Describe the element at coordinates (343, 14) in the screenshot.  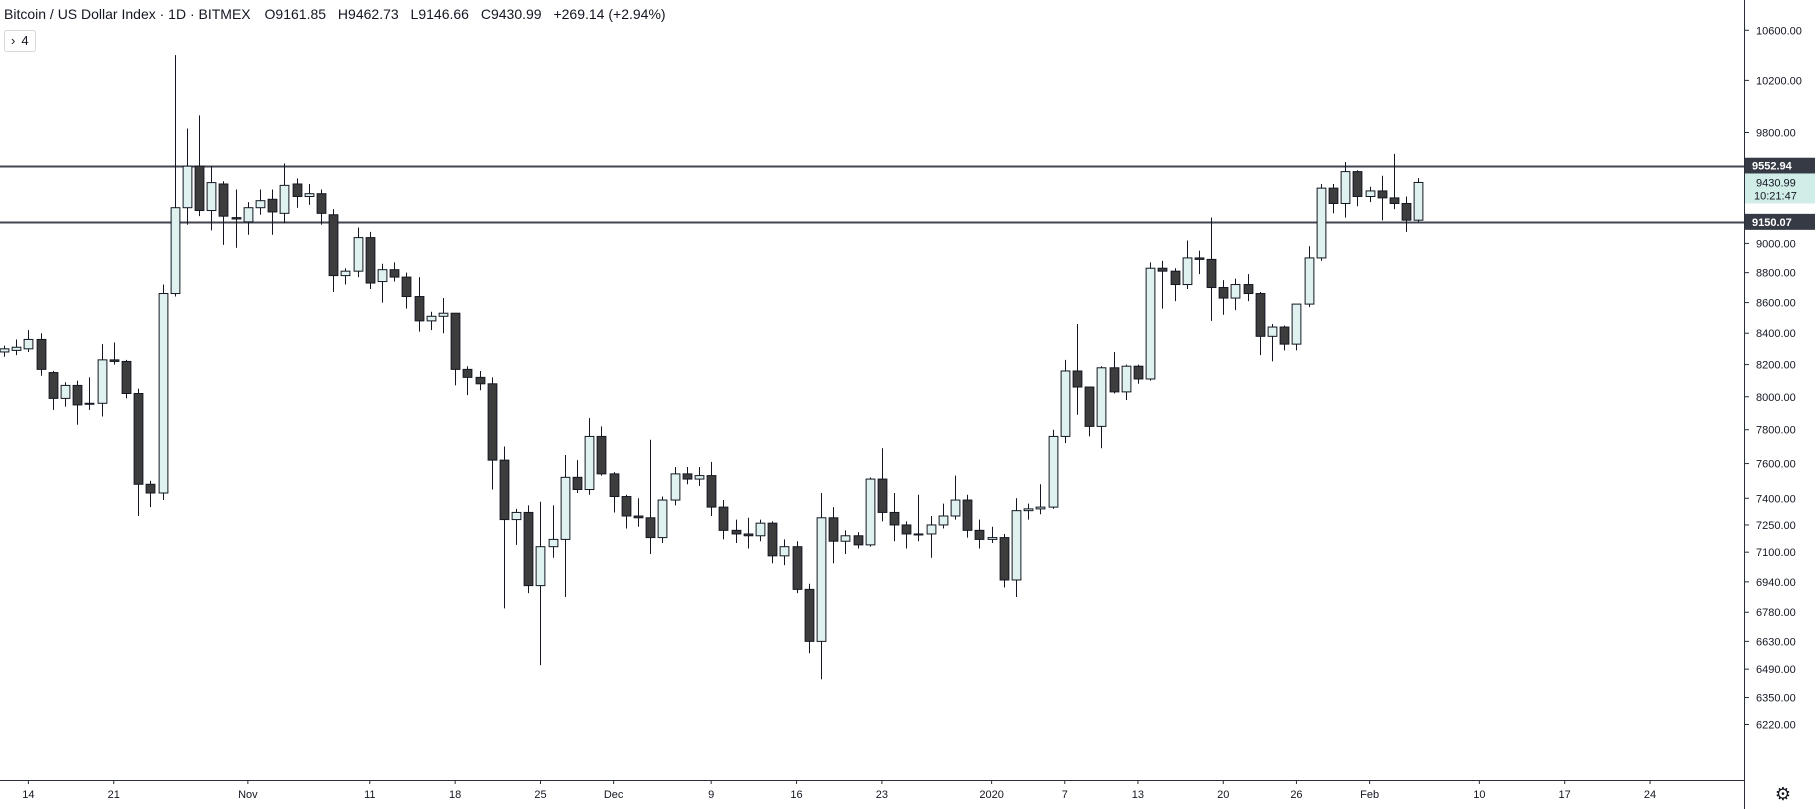
I see `high-label: H` at that location.